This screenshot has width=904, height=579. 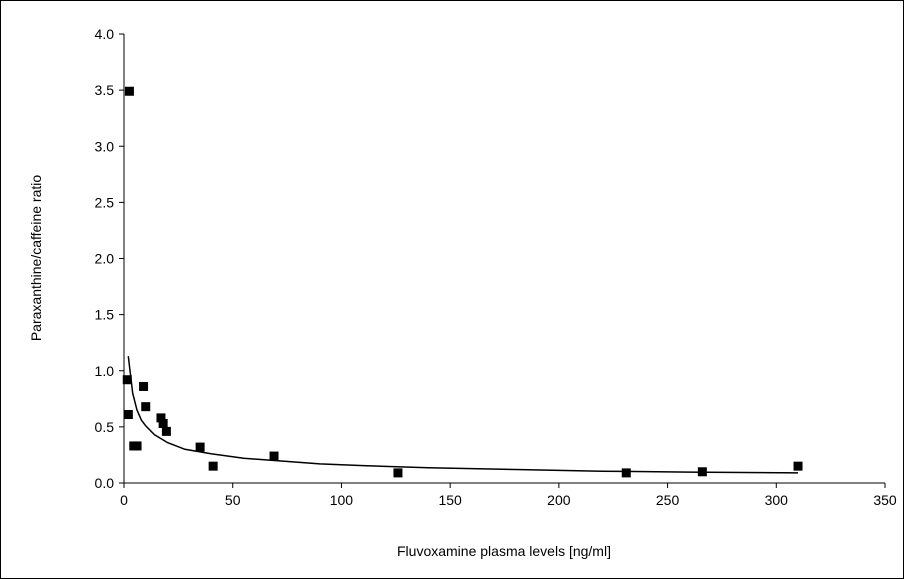 What do you see at coordinates (233, 500) in the screenshot?
I see `x-tick-label: 50` at bounding box center [233, 500].